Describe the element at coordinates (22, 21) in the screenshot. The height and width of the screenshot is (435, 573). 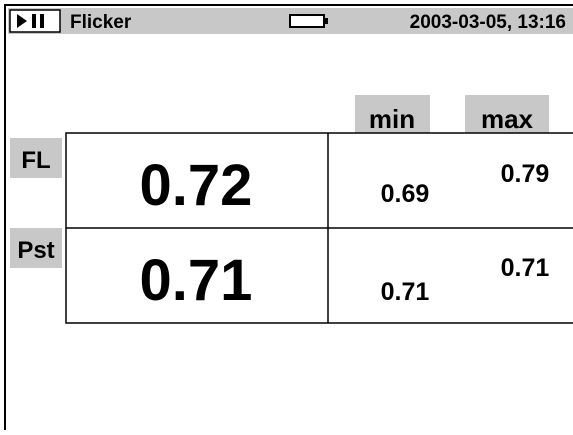
I see `play-symbol` at that location.